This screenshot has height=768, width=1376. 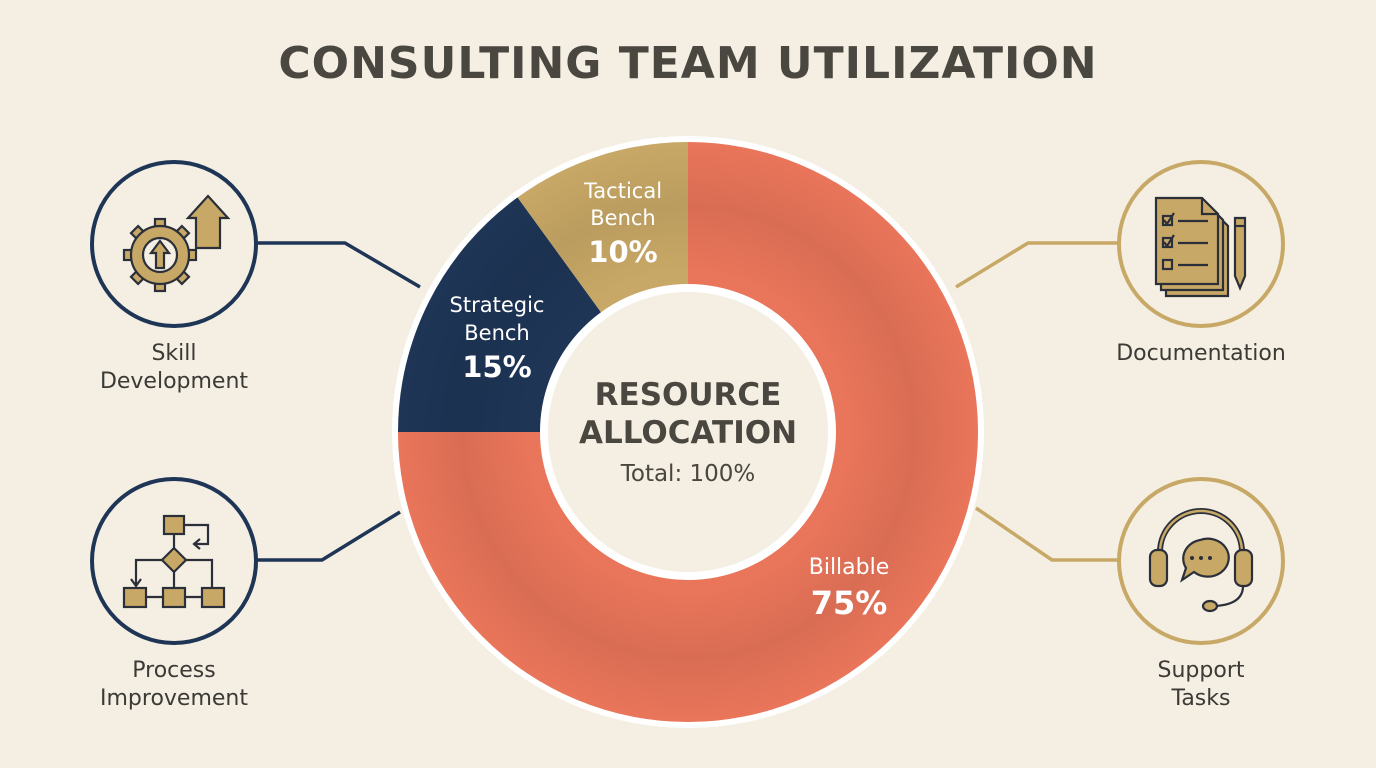 I want to click on headset-chat-icon, so click(x=1201, y=560).